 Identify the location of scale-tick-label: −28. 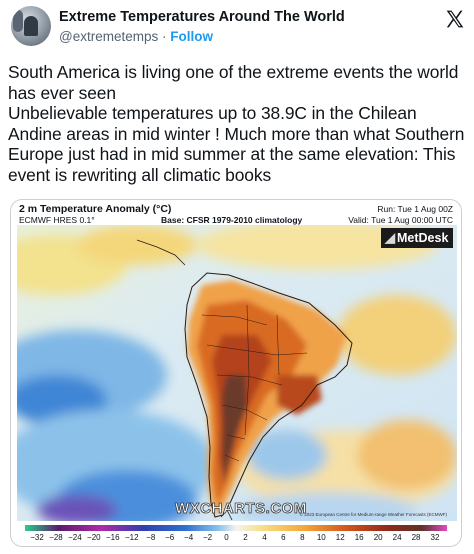
(56, 537).